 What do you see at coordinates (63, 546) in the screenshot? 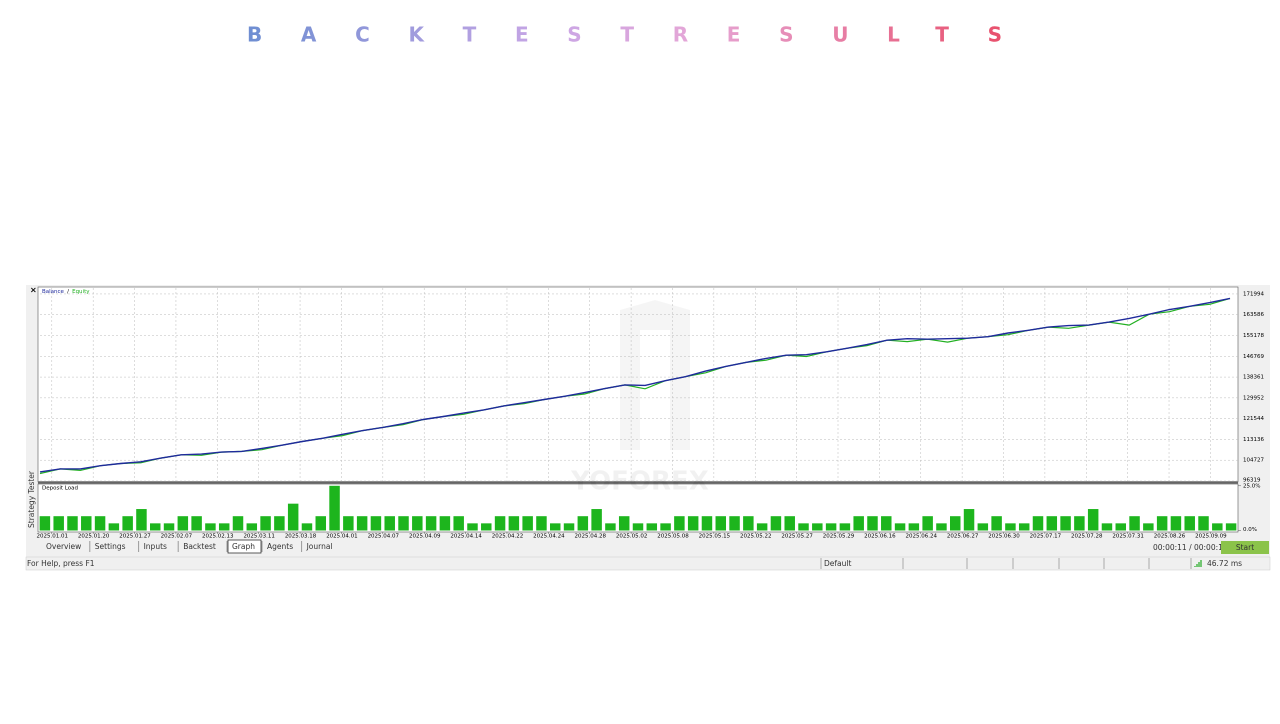
I see `tab: Overview` at bounding box center [63, 546].